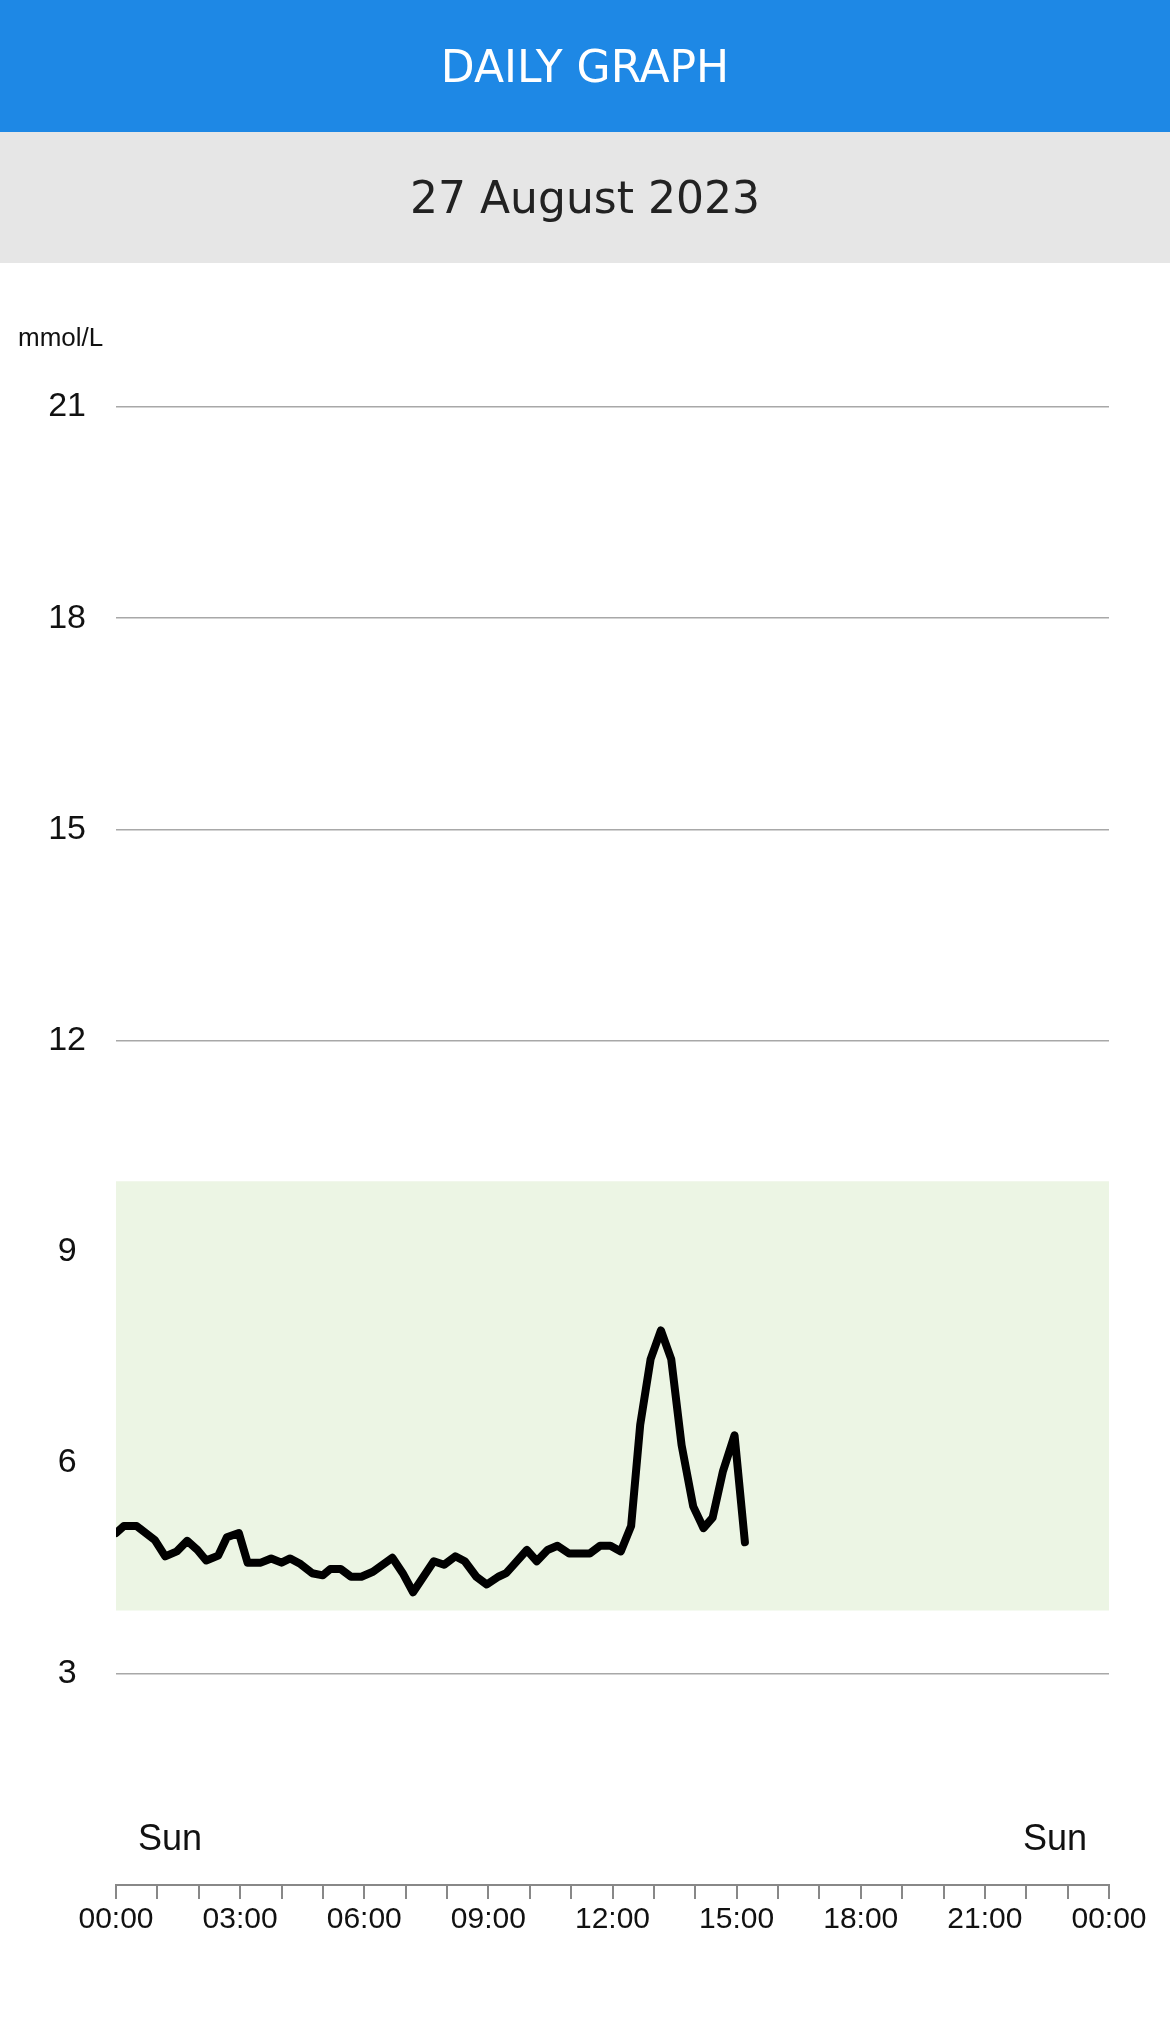 This screenshot has width=1170, height=2025. I want to click on x-tick-label: 12:00, so click(612, 1918).